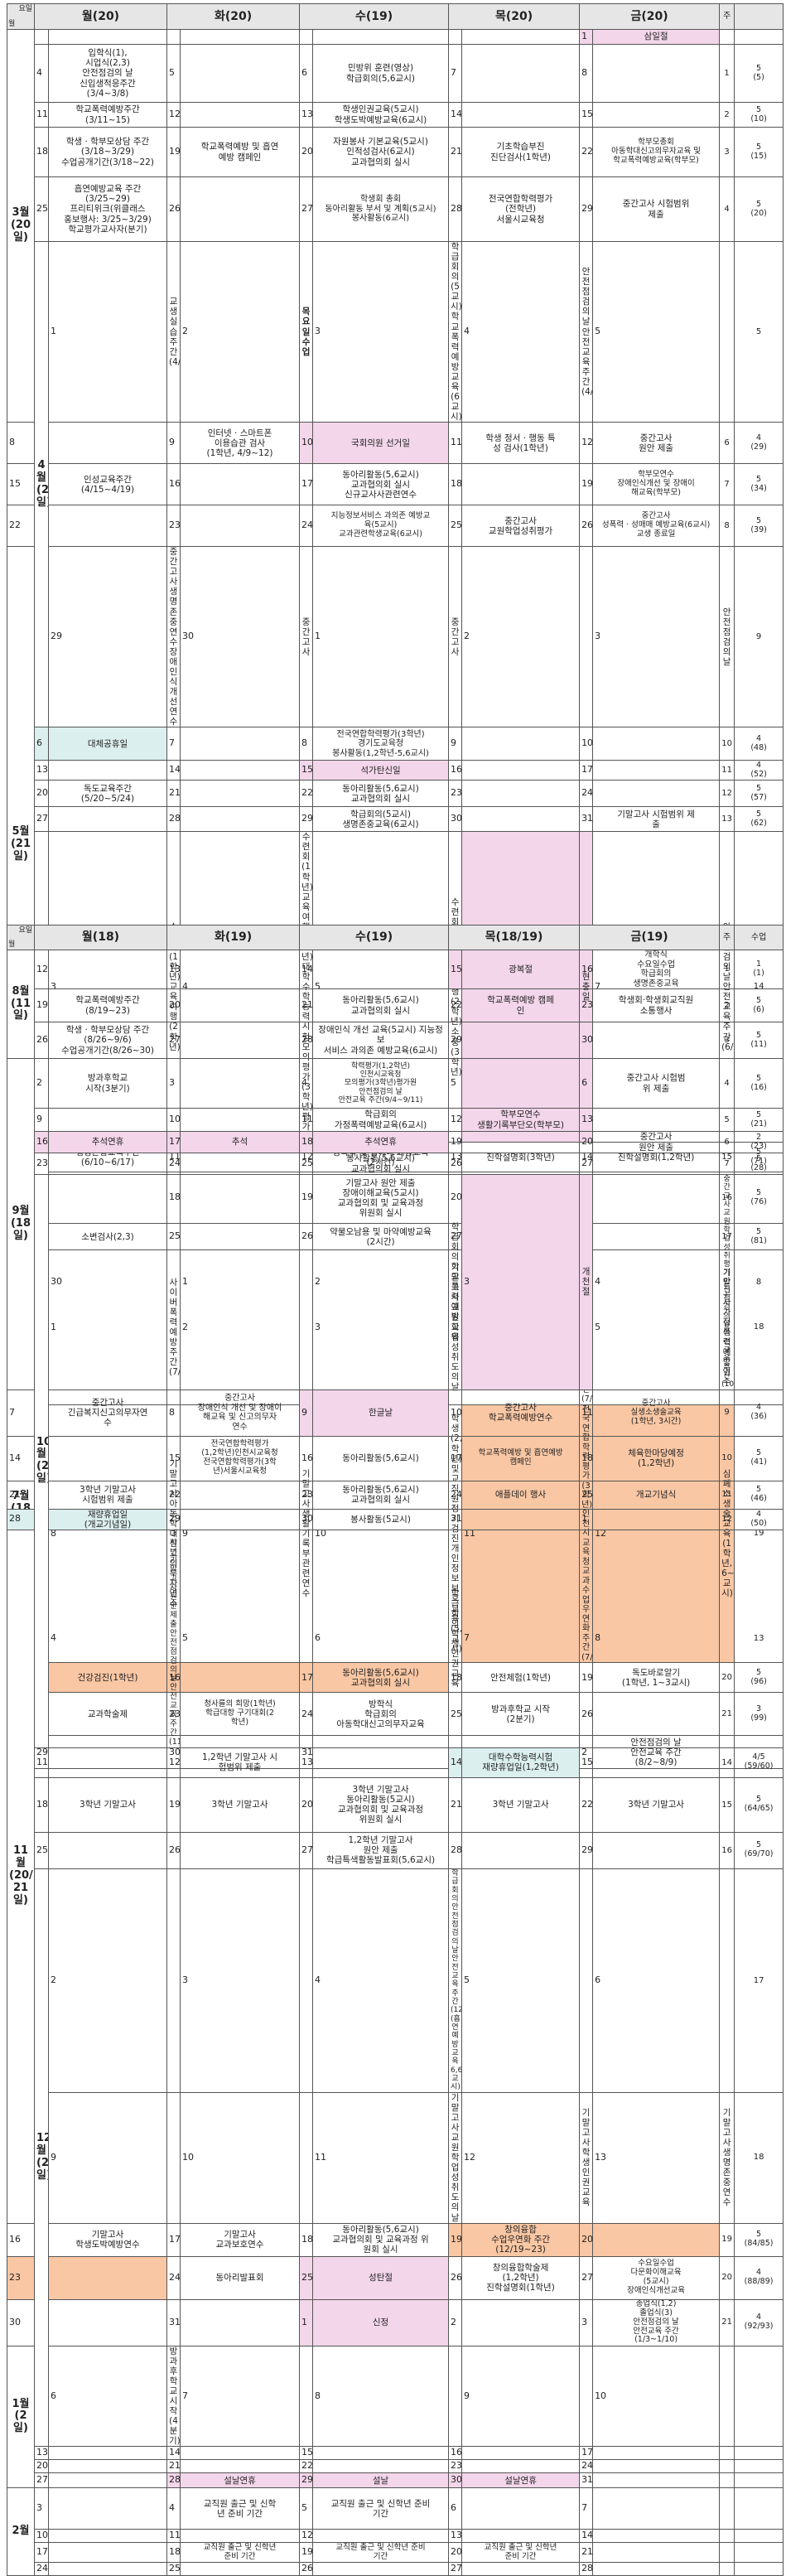 This screenshot has width=786, height=2576. I want to click on date-number: 3, so click(240, 1980).